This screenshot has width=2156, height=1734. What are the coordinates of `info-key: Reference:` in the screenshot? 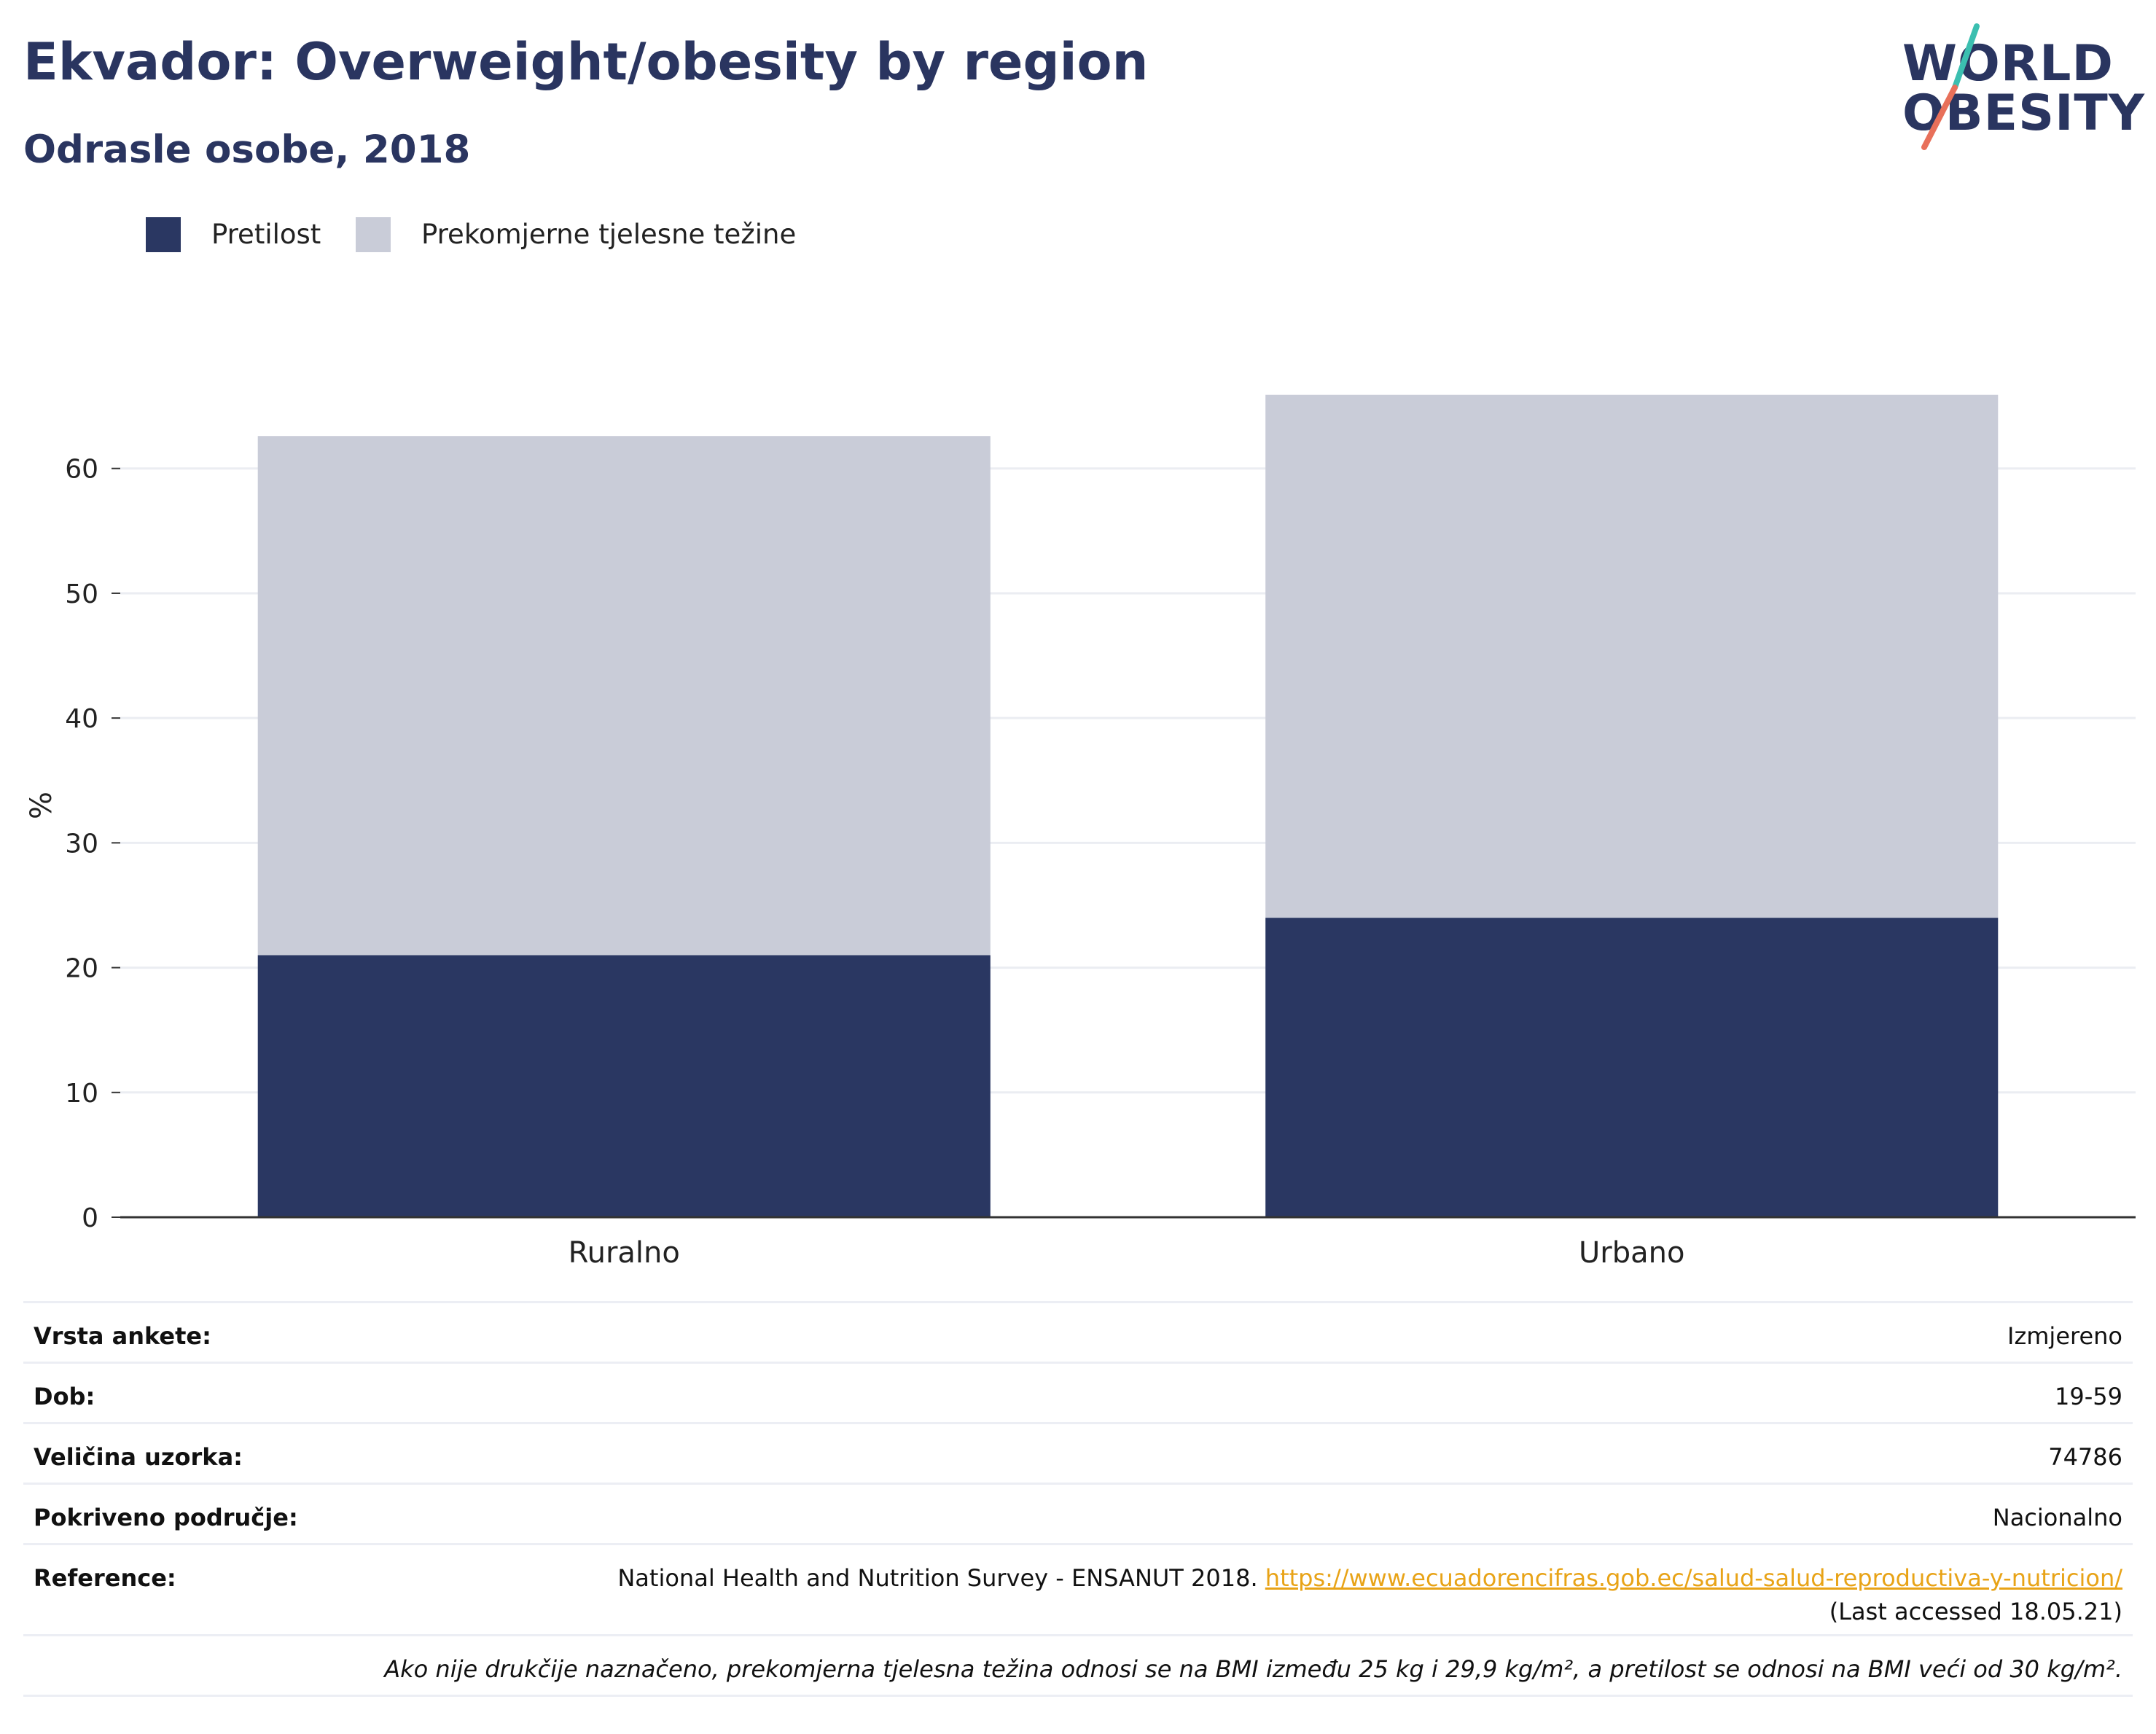 It's located at (105, 1578).